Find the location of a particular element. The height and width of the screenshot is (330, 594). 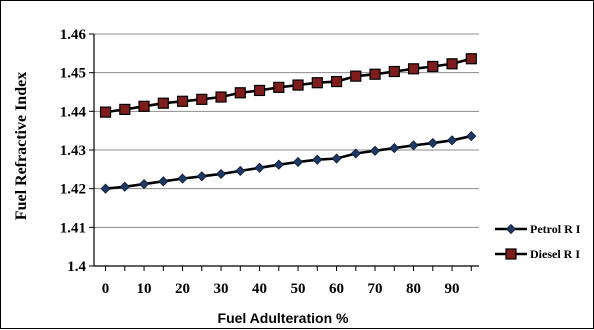

y-tick-label: 1.43 is located at coordinates (73, 151).